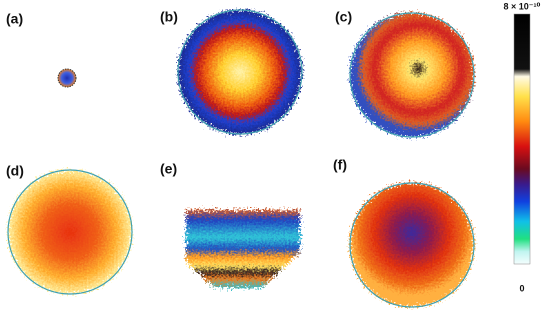 This screenshot has width=550, height=327. Describe the element at coordinates (521, 288) in the screenshot. I see `colorbar-min-label: 0` at that location.